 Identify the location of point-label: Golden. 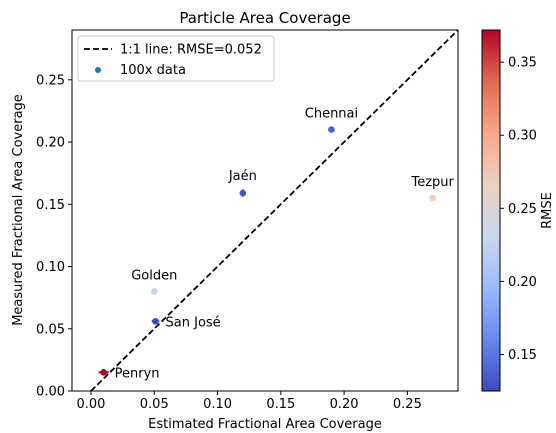
(154, 275).